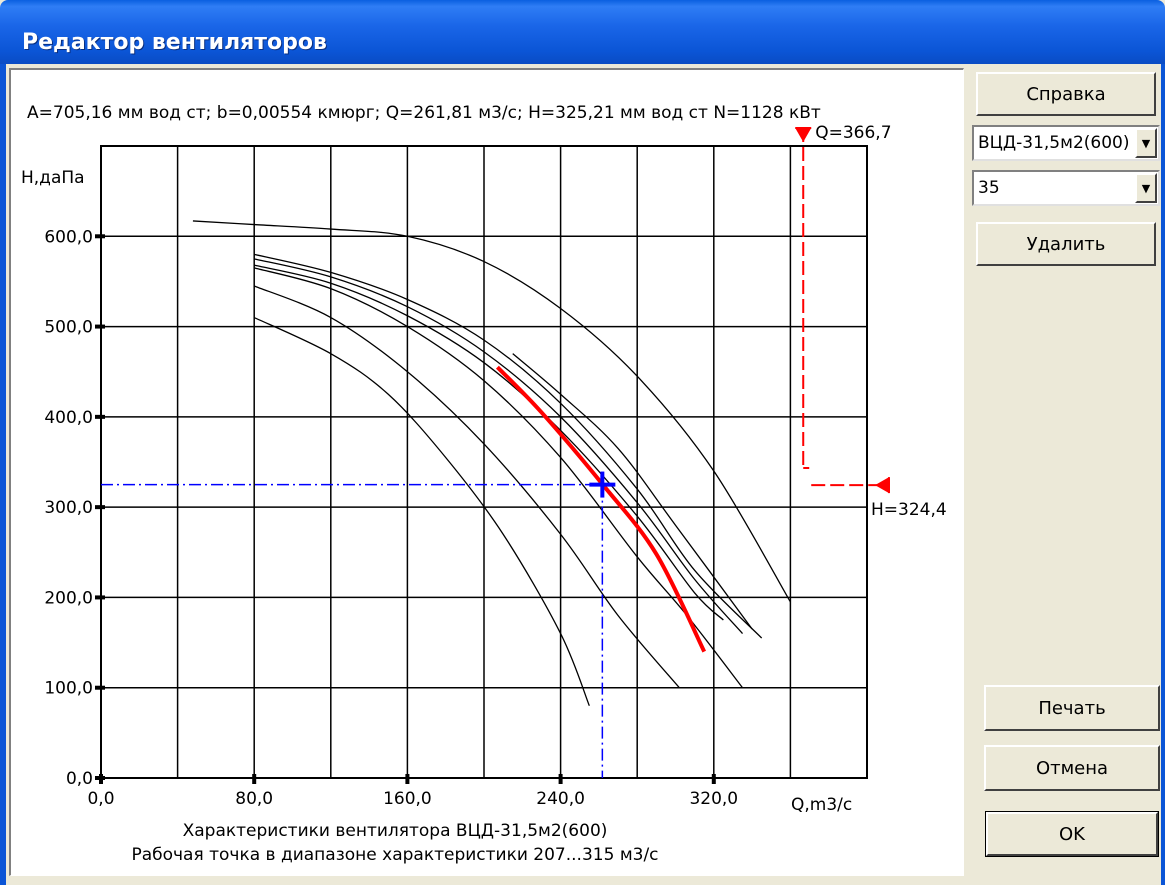 The width and height of the screenshot is (1165, 885). I want to click on x-tick-label: 320,0, so click(713, 799).